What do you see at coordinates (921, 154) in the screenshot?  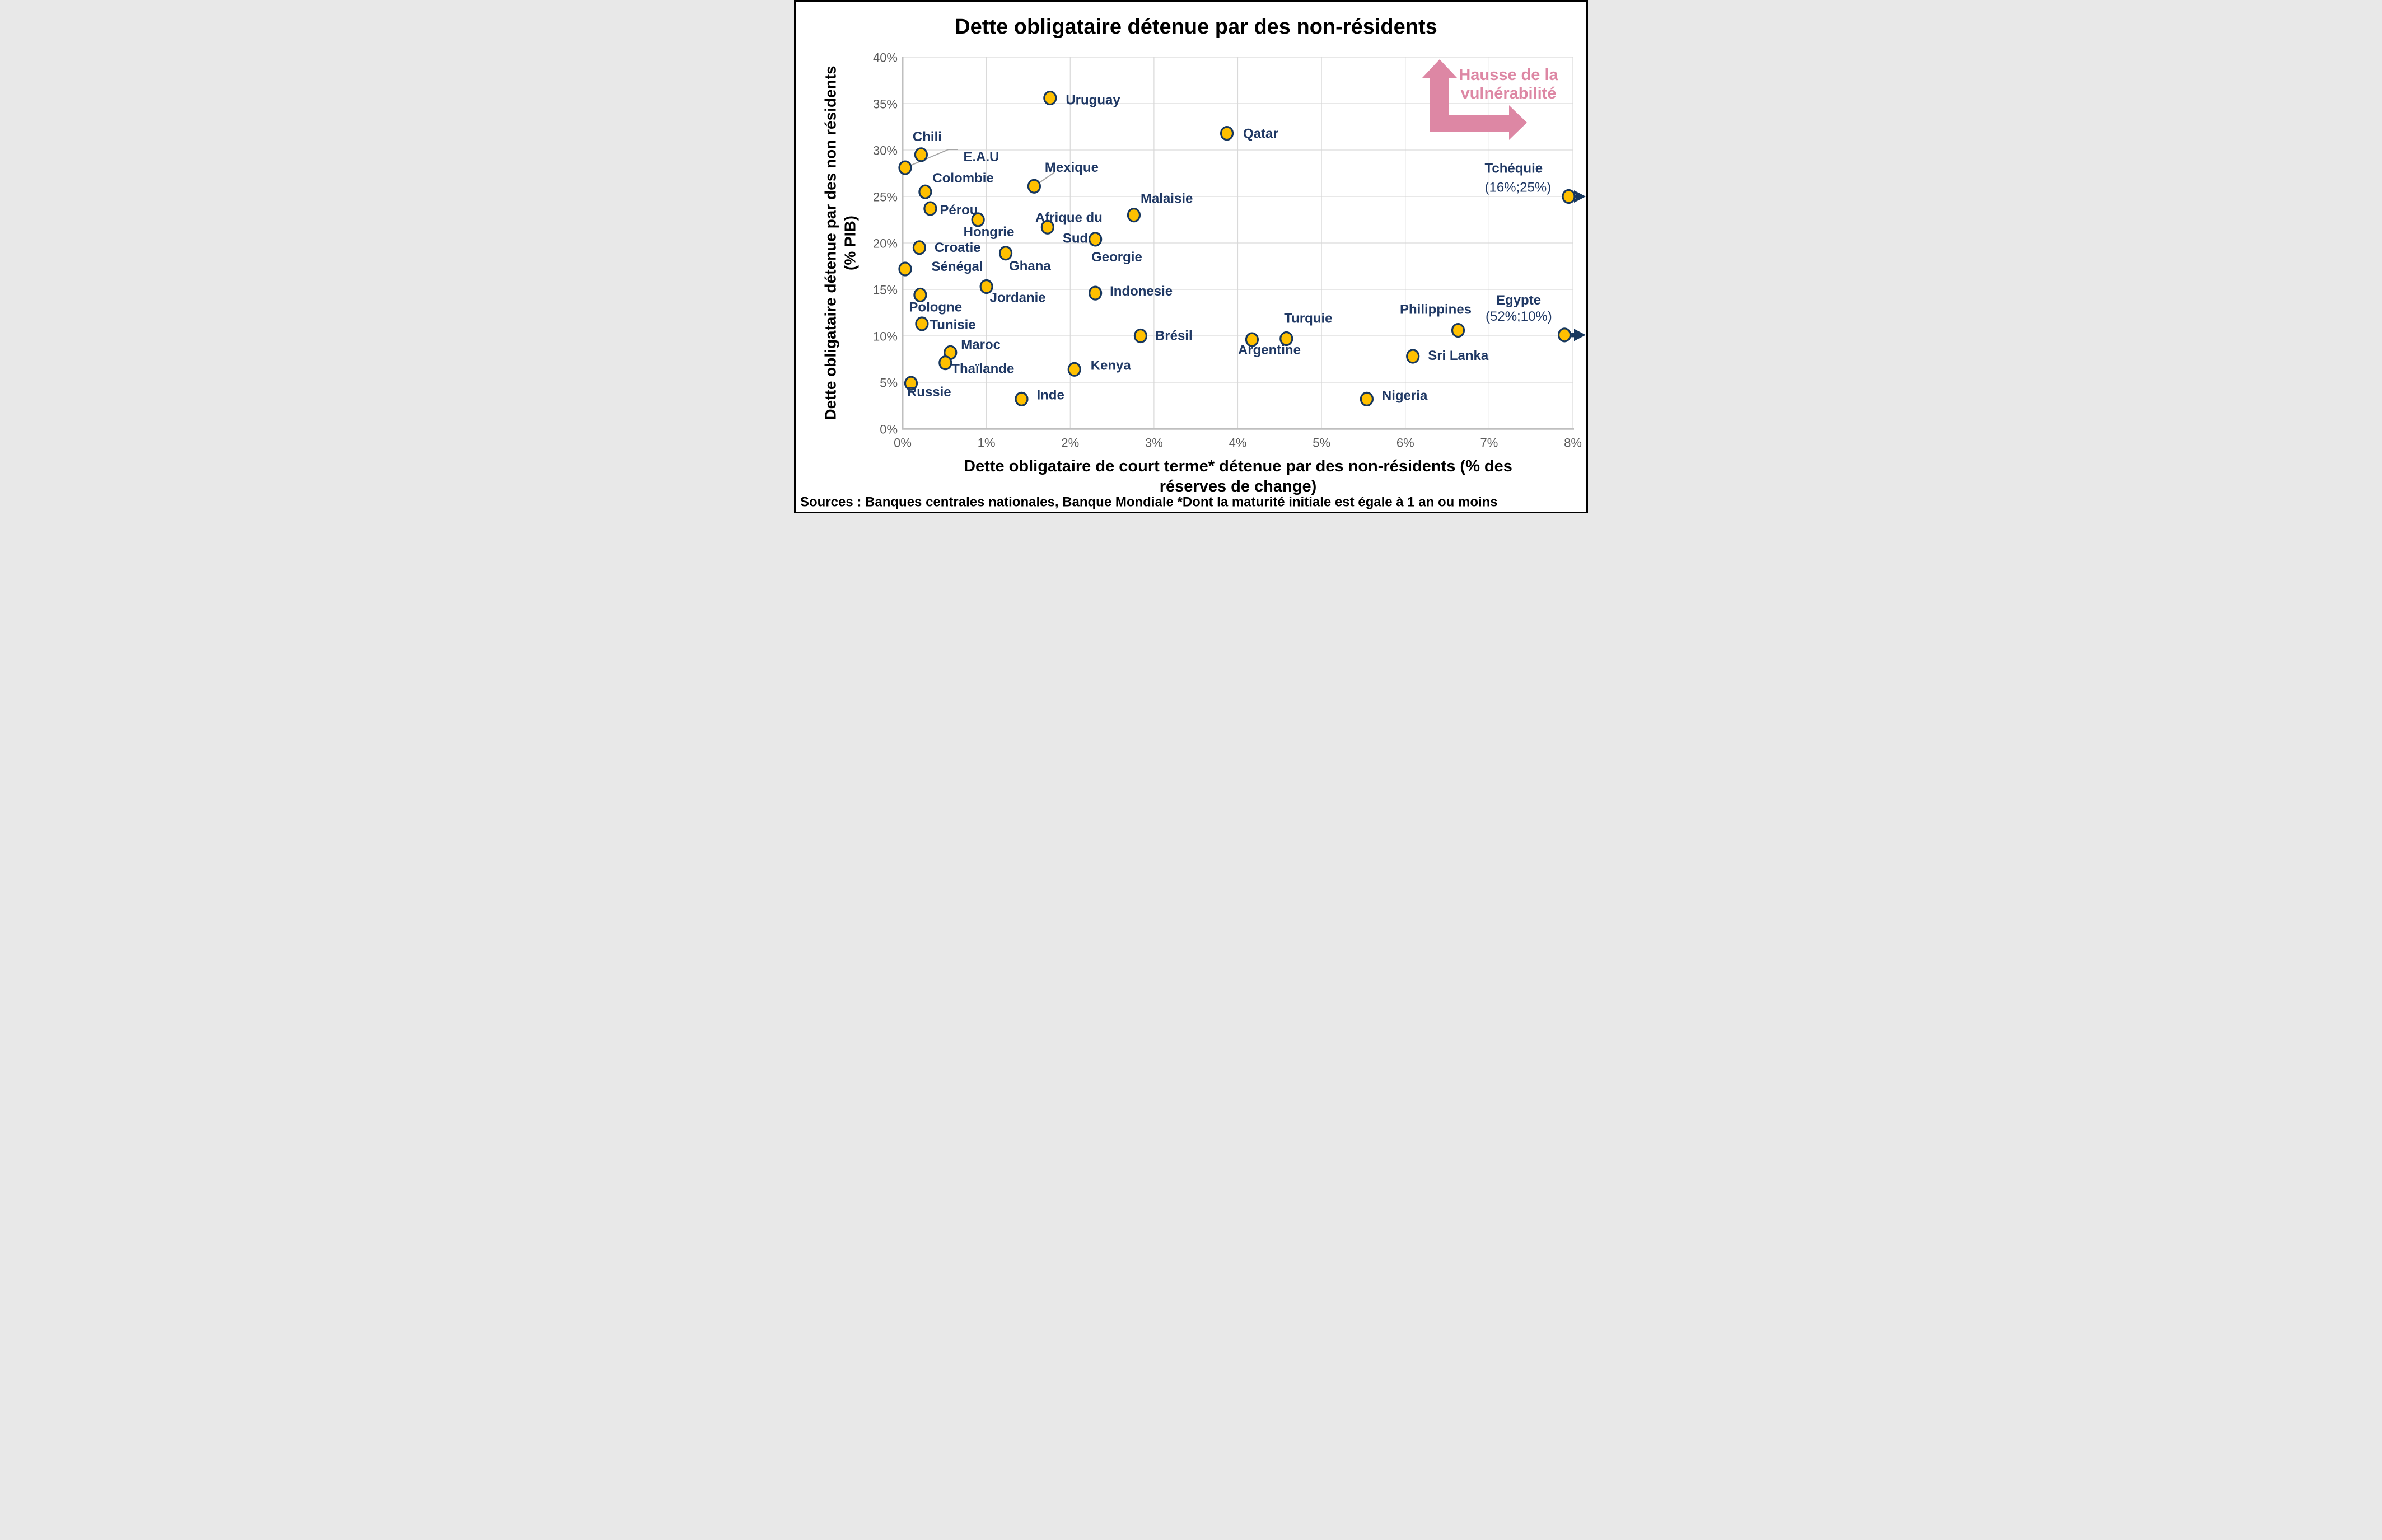 I see `point-Chili` at bounding box center [921, 154].